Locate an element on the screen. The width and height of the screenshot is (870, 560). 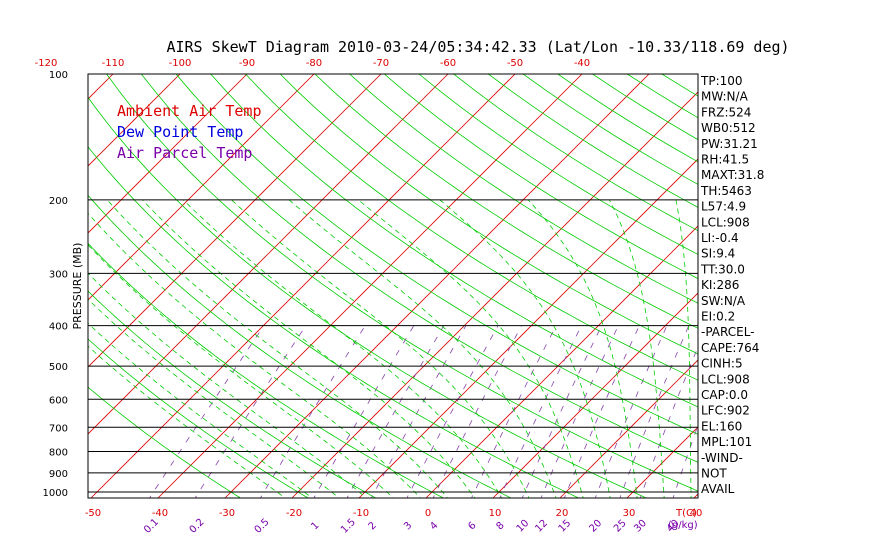
index-line: LCL:908 is located at coordinates (725, 222).